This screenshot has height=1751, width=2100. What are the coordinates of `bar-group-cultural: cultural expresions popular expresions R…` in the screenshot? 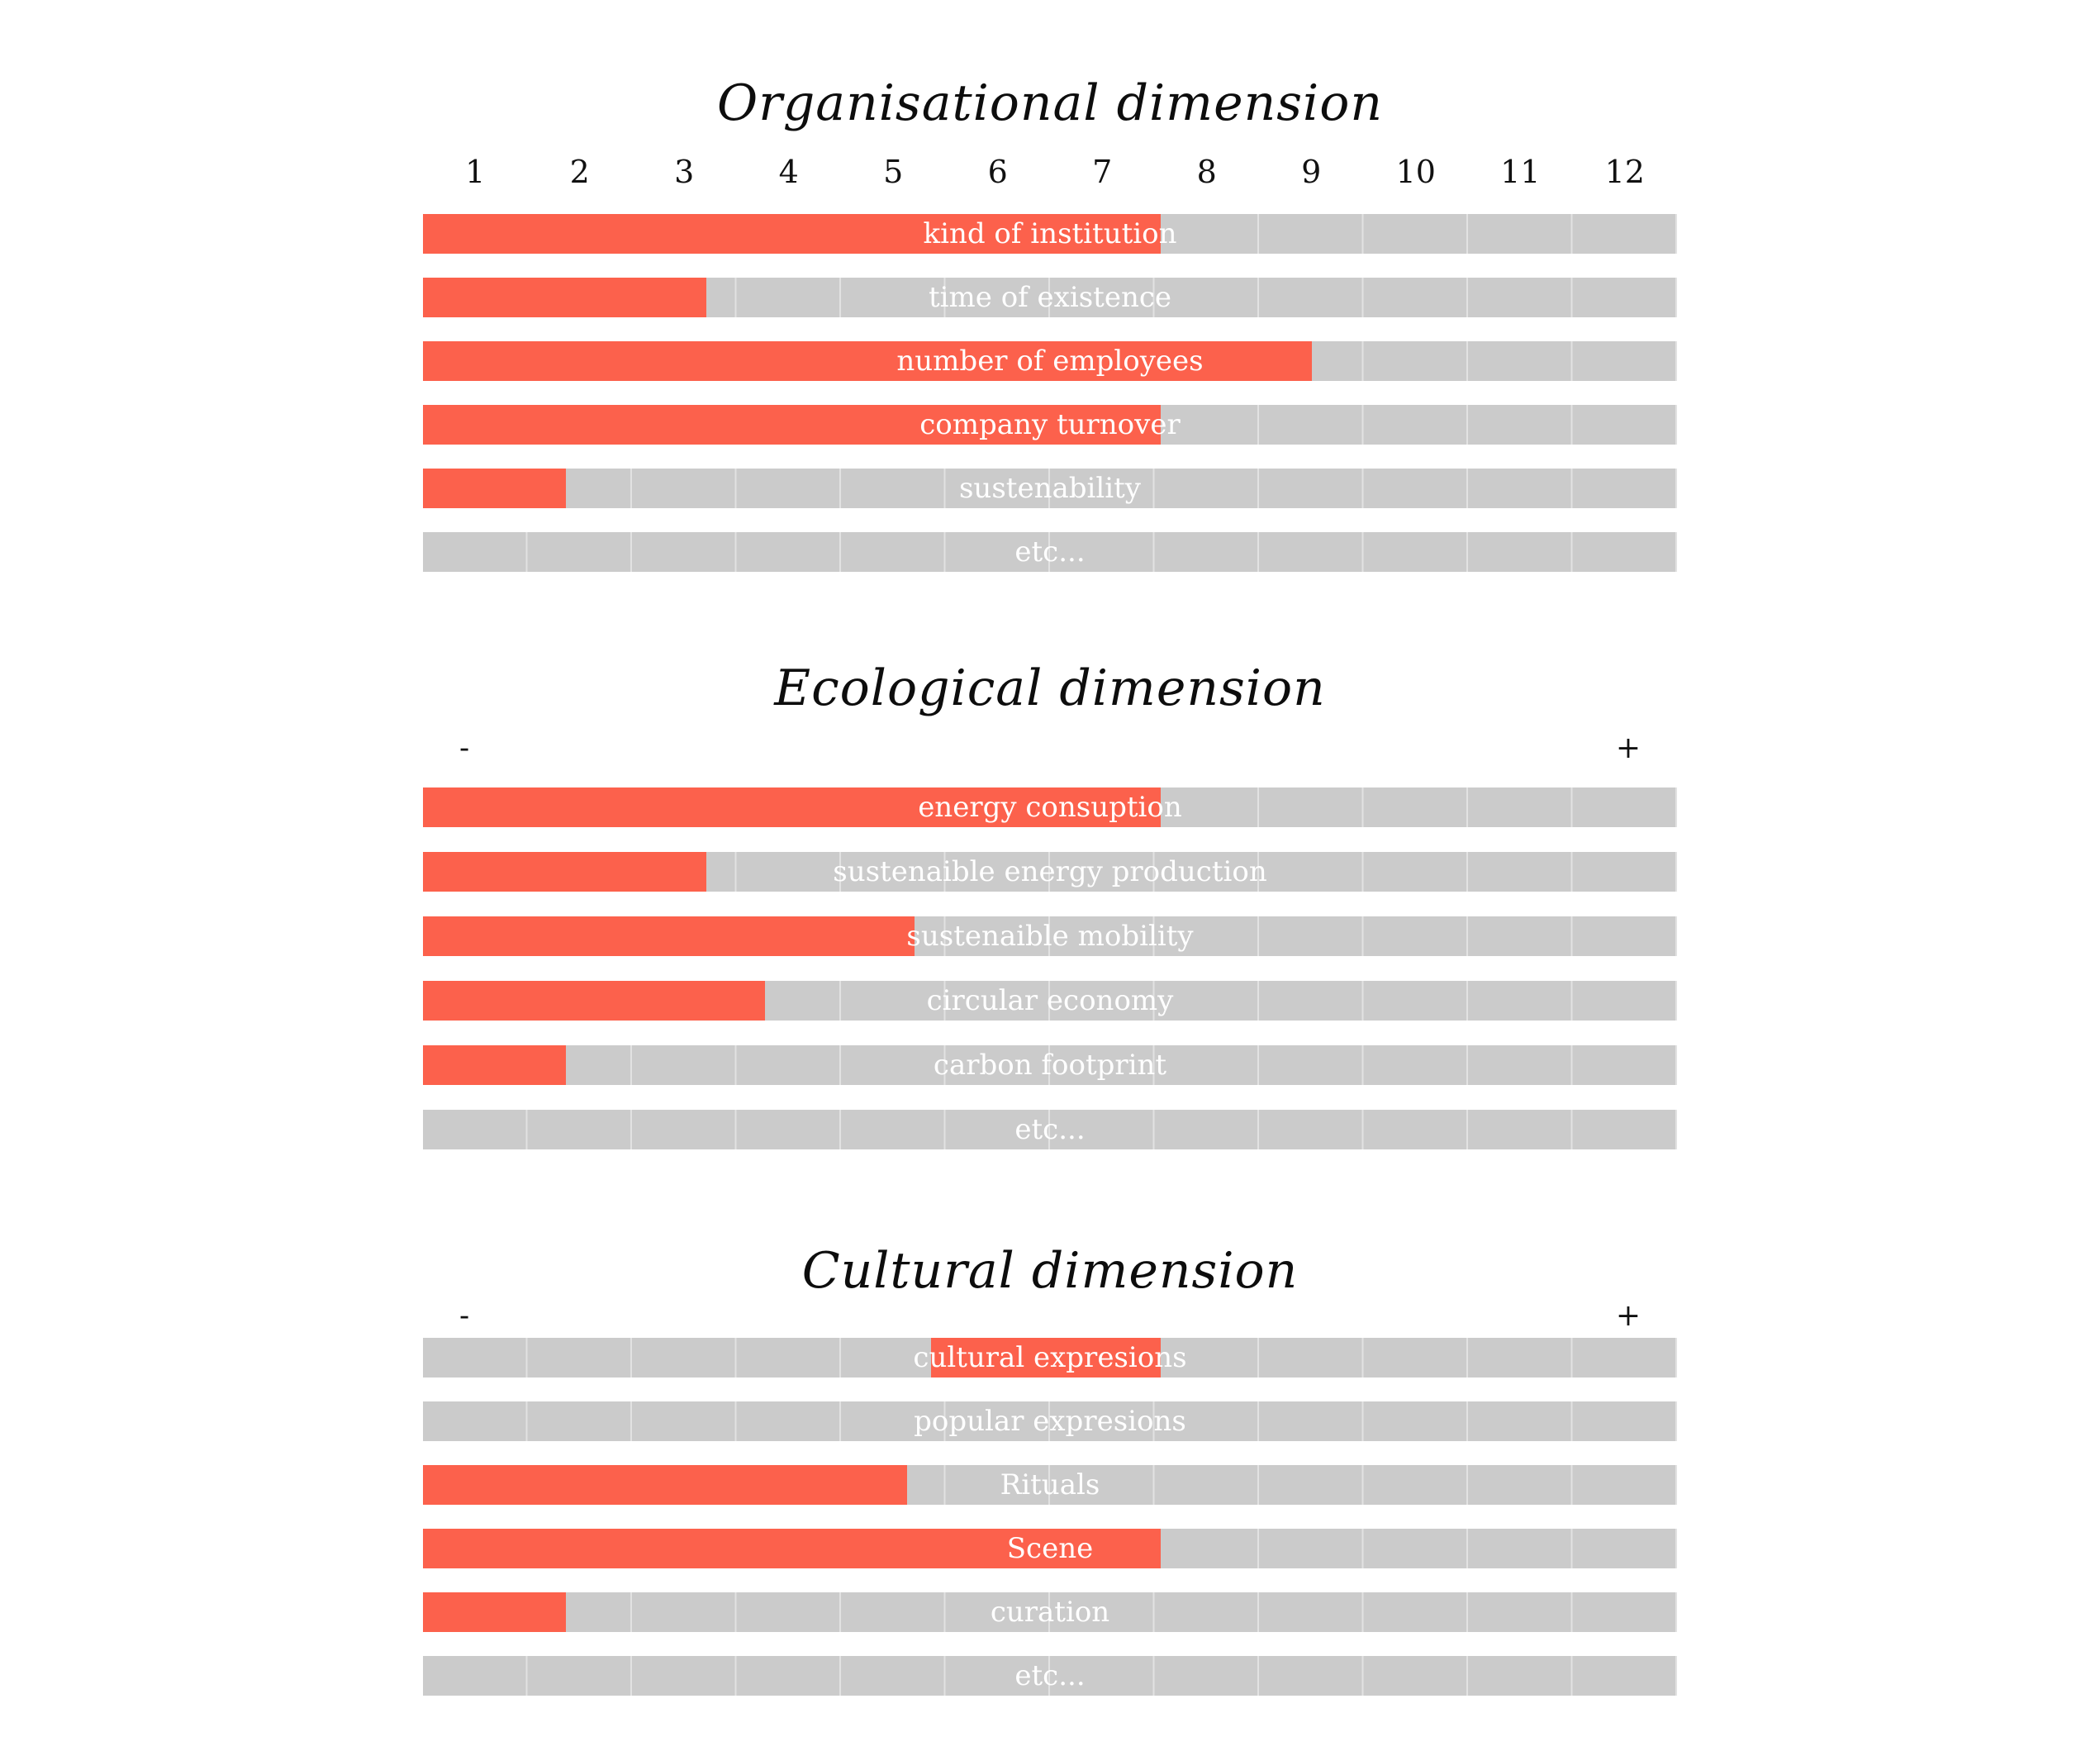 It's located at (1050, 1517).